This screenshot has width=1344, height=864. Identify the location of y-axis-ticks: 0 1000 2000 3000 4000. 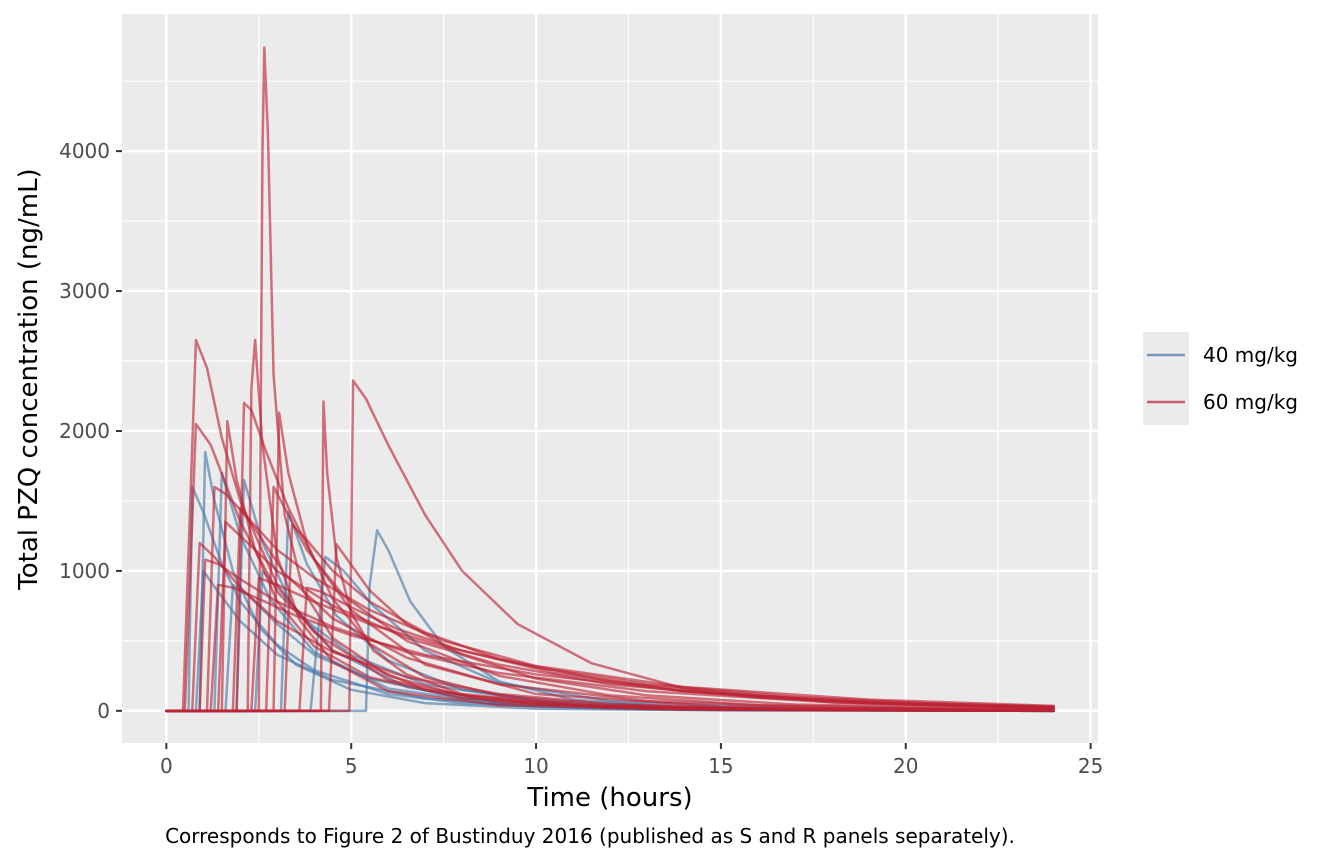
(90, 431).